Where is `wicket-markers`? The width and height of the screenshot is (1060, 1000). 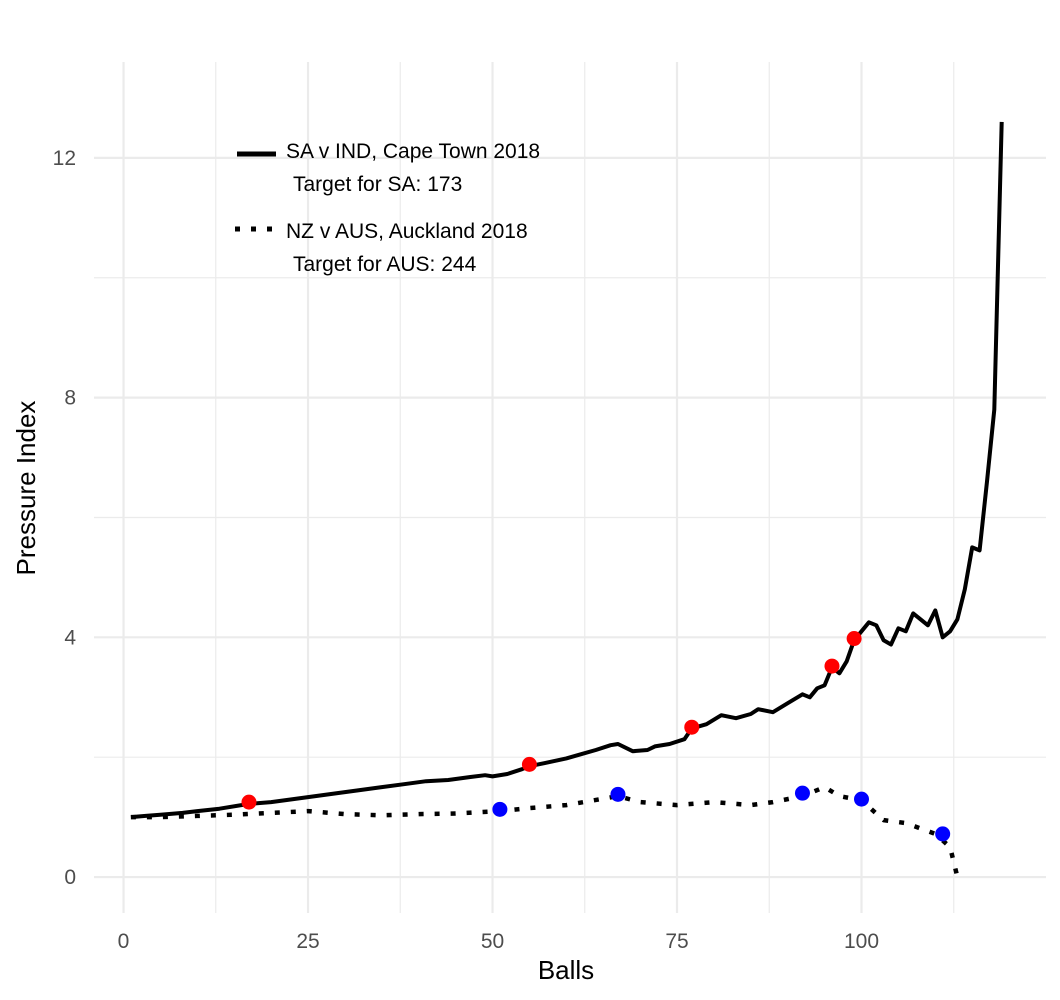 wicket-markers is located at coordinates (596, 736).